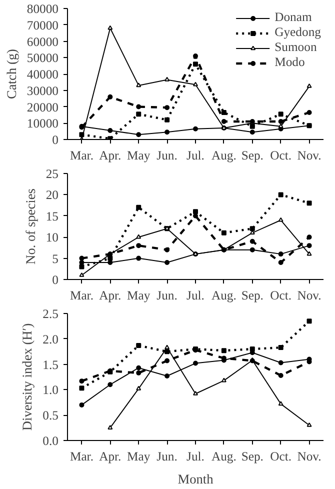  Describe the element at coordinates (52, 237) in the screenshot. I see `y-tick-label: 10` at that location.